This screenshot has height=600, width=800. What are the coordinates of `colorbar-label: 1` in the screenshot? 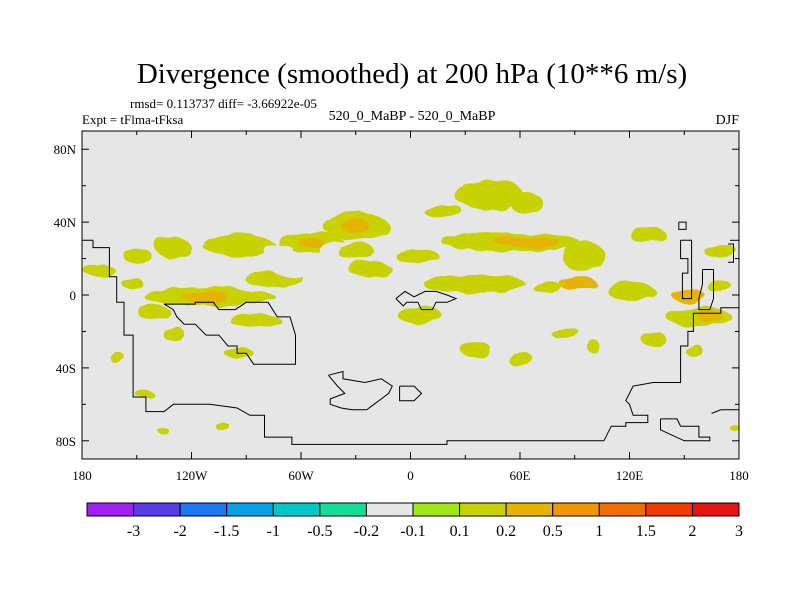 It's located at (599, 531).